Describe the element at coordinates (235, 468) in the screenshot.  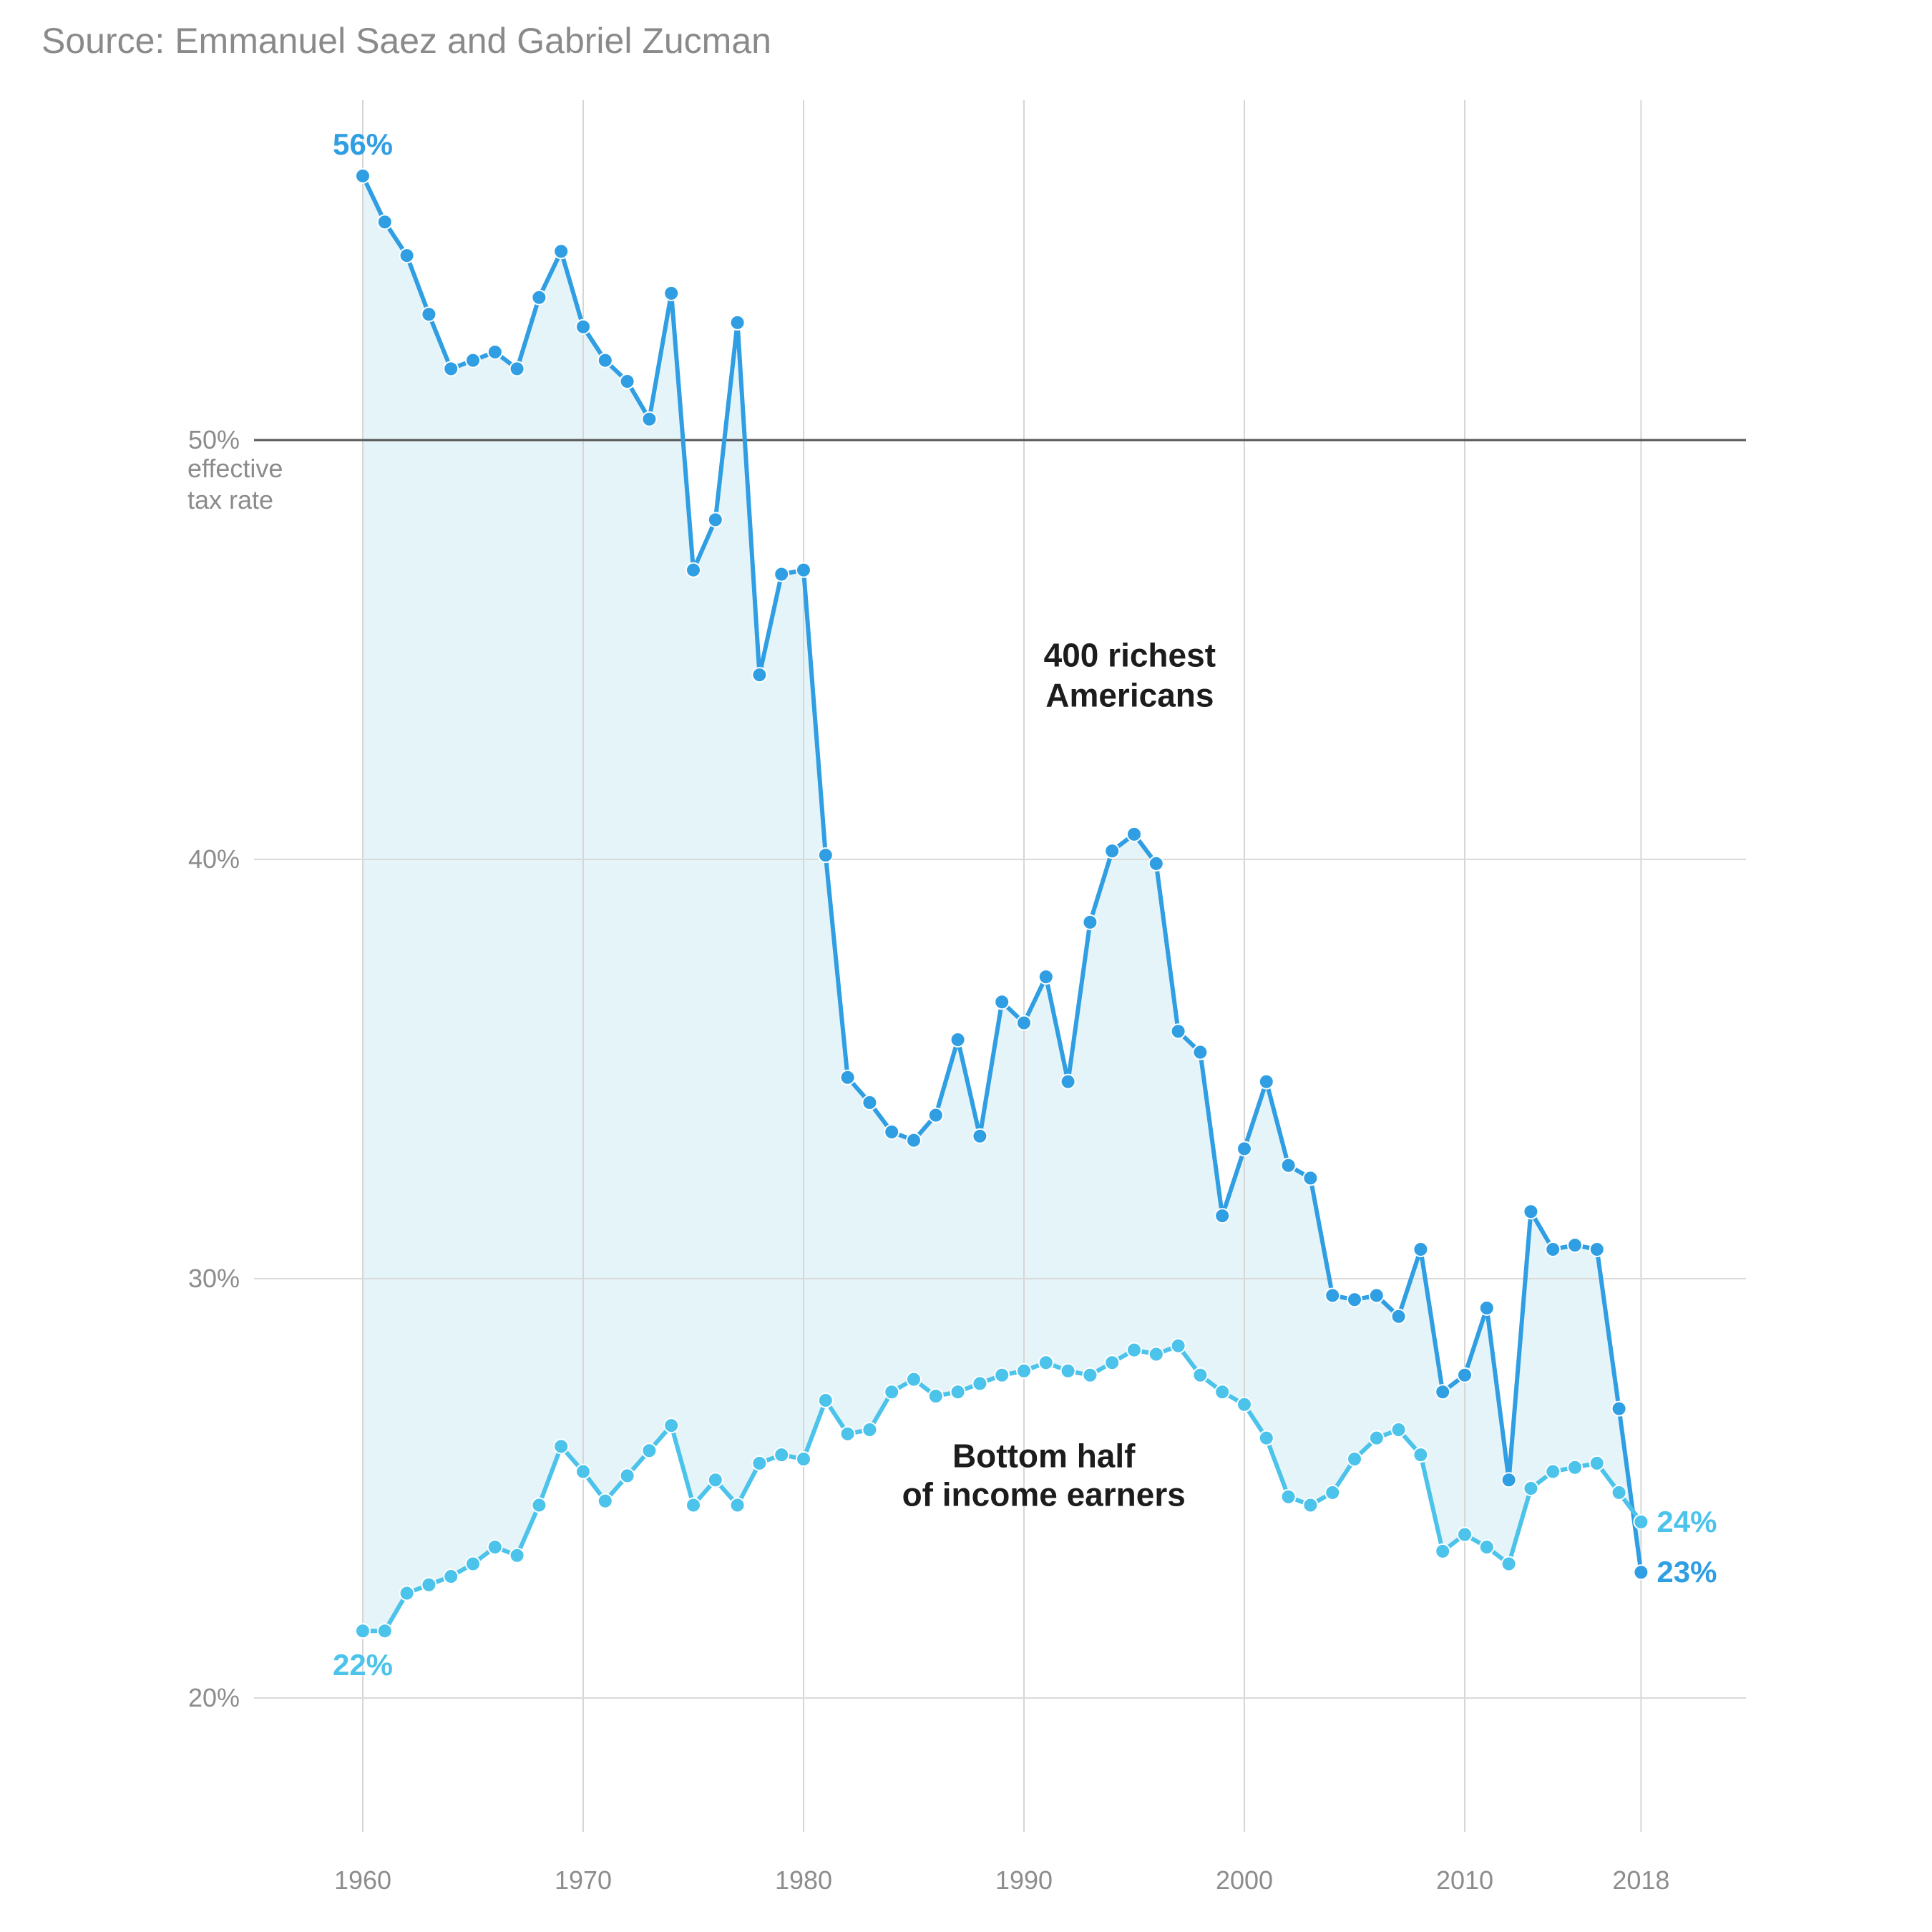
I see `reference-line-note: effective` at that location.